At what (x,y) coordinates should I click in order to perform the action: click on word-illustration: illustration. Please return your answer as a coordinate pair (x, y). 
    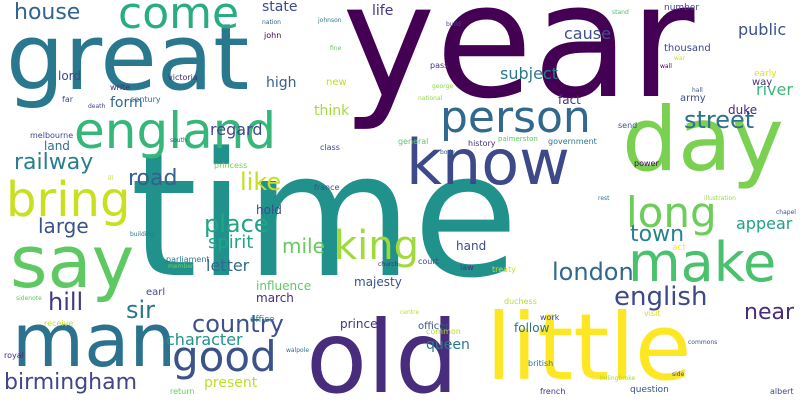
    Looking at the image, I should click on (720, 198).